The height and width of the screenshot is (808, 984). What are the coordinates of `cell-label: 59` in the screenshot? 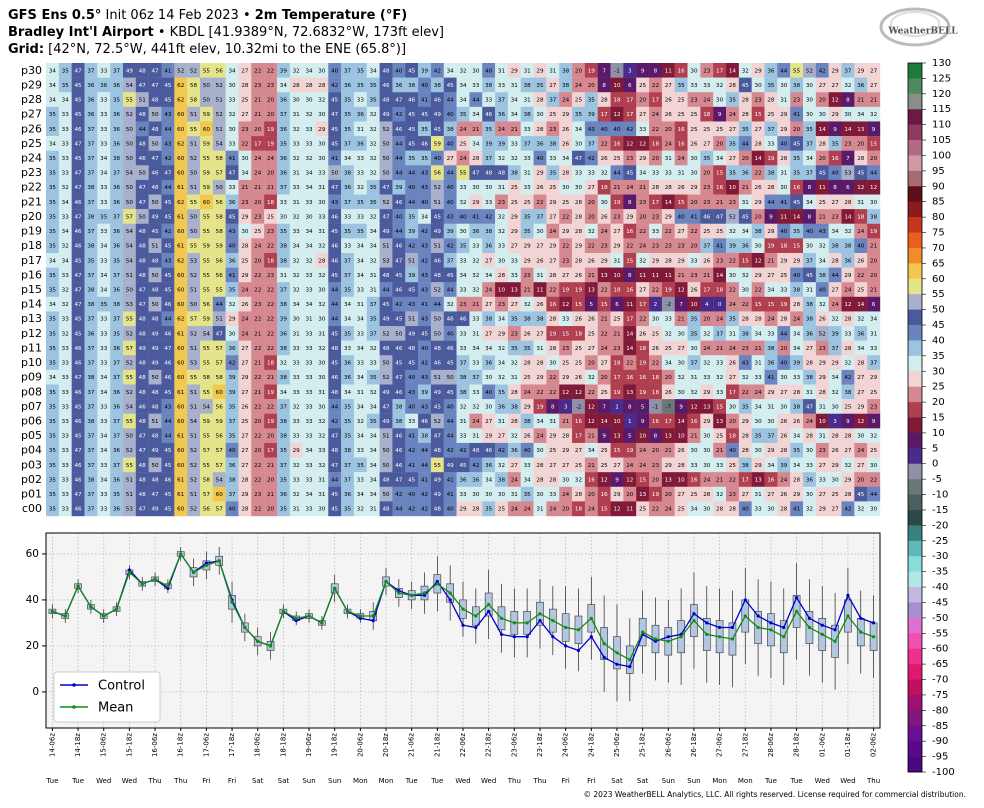 It's located at (207, 144).